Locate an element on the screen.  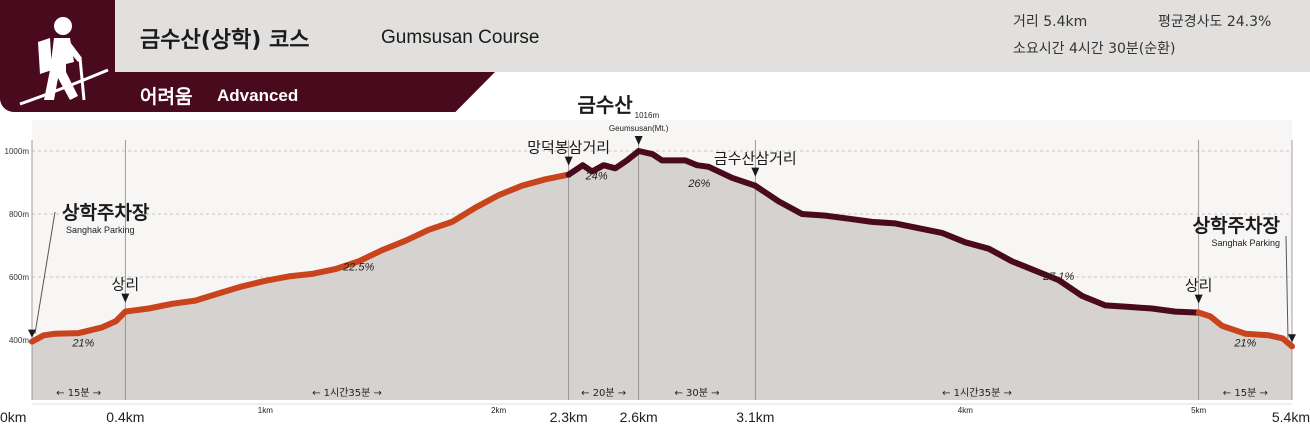
x-tick-label: 4km is located at coordinates (965, 410).